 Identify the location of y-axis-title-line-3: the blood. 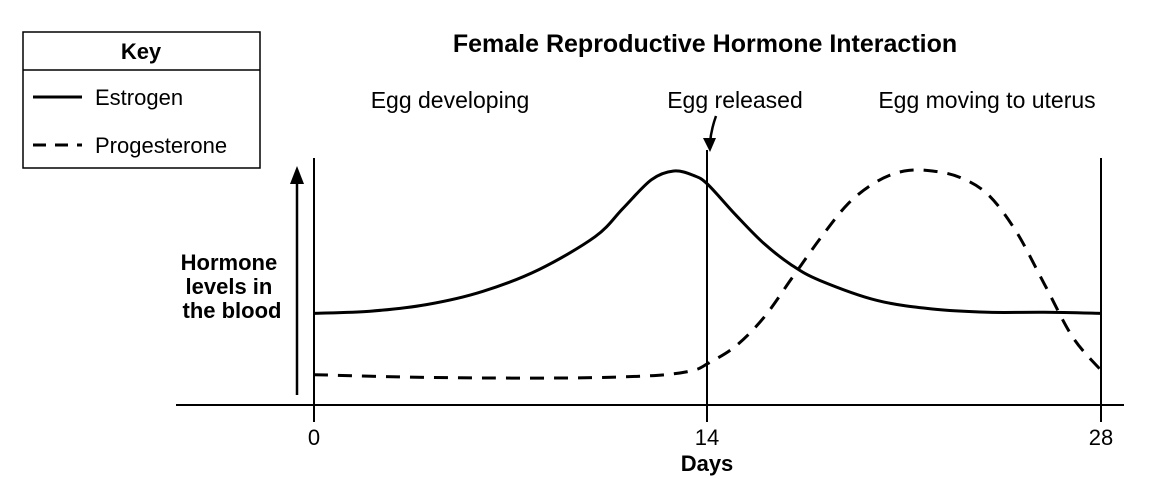
(232, 310).